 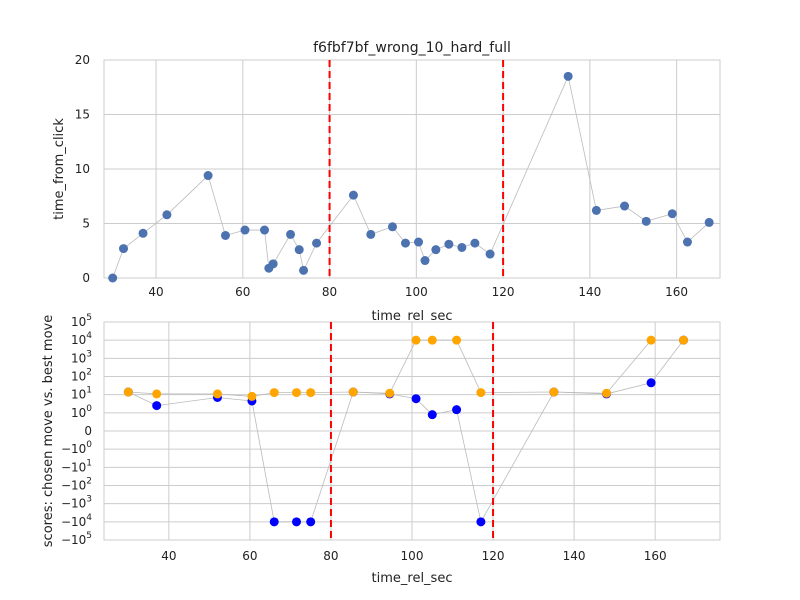 I want to click on bottom-y-tick-label: −101, so click(x=76, y=466).